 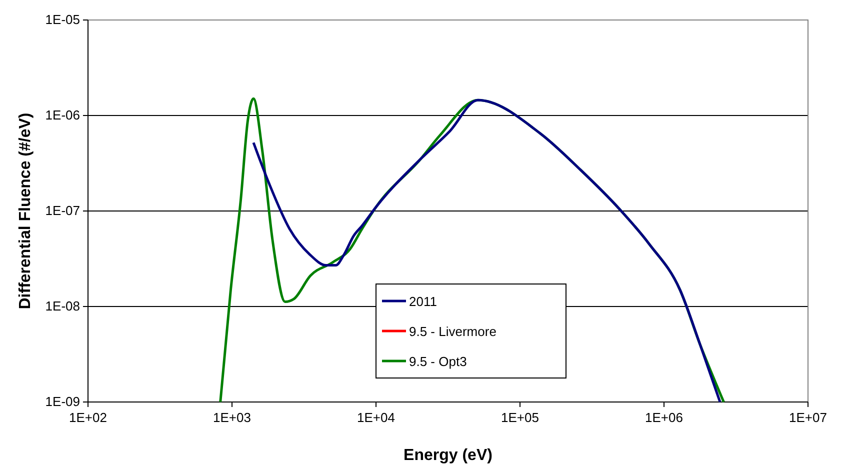 I want to click on legend-label: 9.5 - Livermore, so click(x=452, y=331).